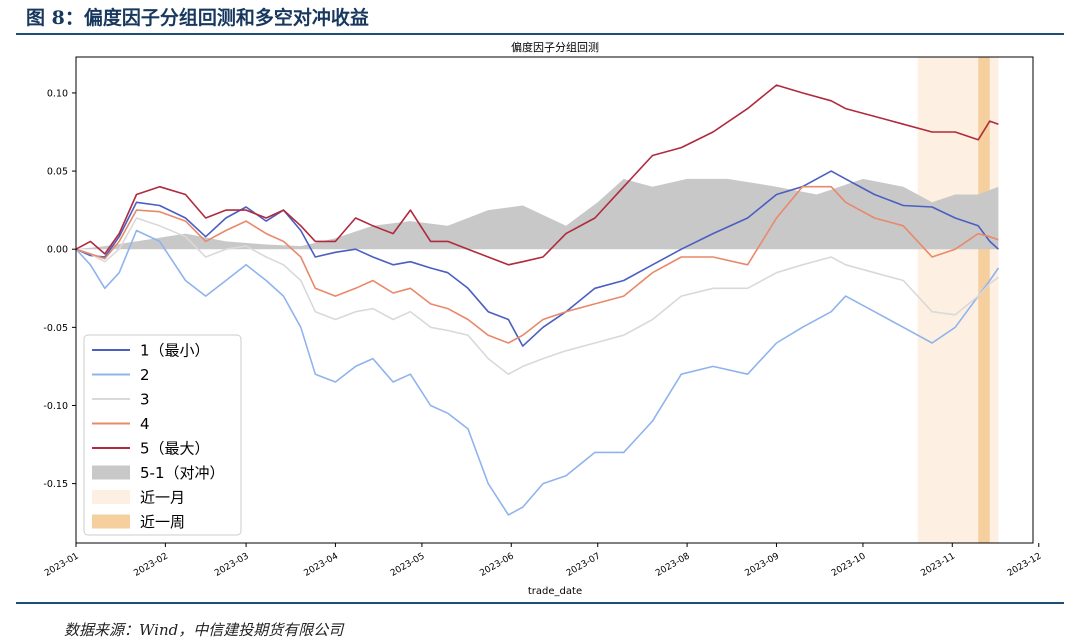 The width and height of the screenshot is (1080, 644). I want to click on plot-title: 偏度因子分组回测, so click(555, 47).